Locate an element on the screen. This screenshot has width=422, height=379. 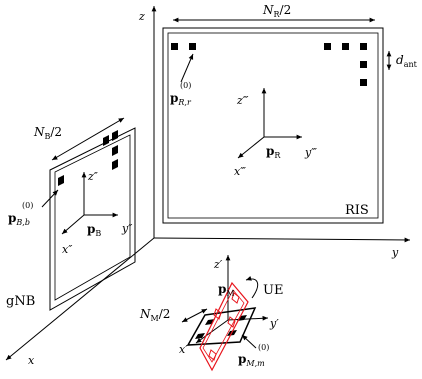
d-ant-label: dant is located at coordinates (407, 61).